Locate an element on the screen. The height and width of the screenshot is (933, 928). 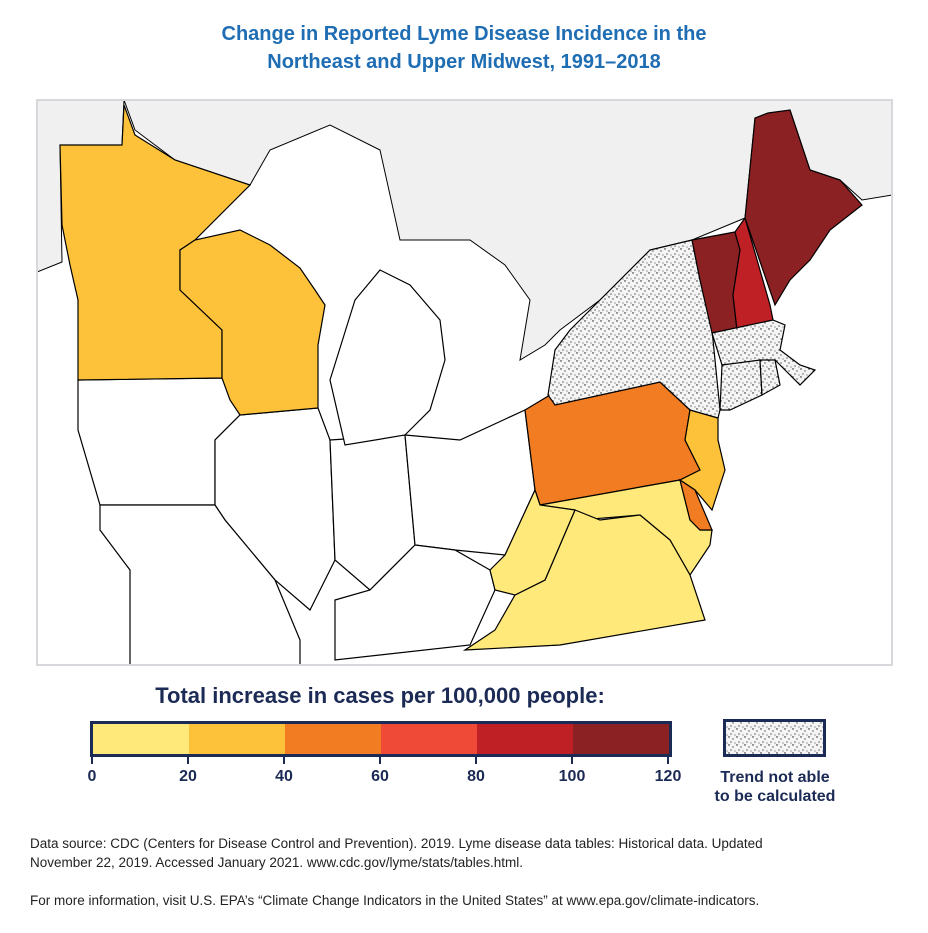
legend-tick-label: 120 is located at coordinates (668, 776).